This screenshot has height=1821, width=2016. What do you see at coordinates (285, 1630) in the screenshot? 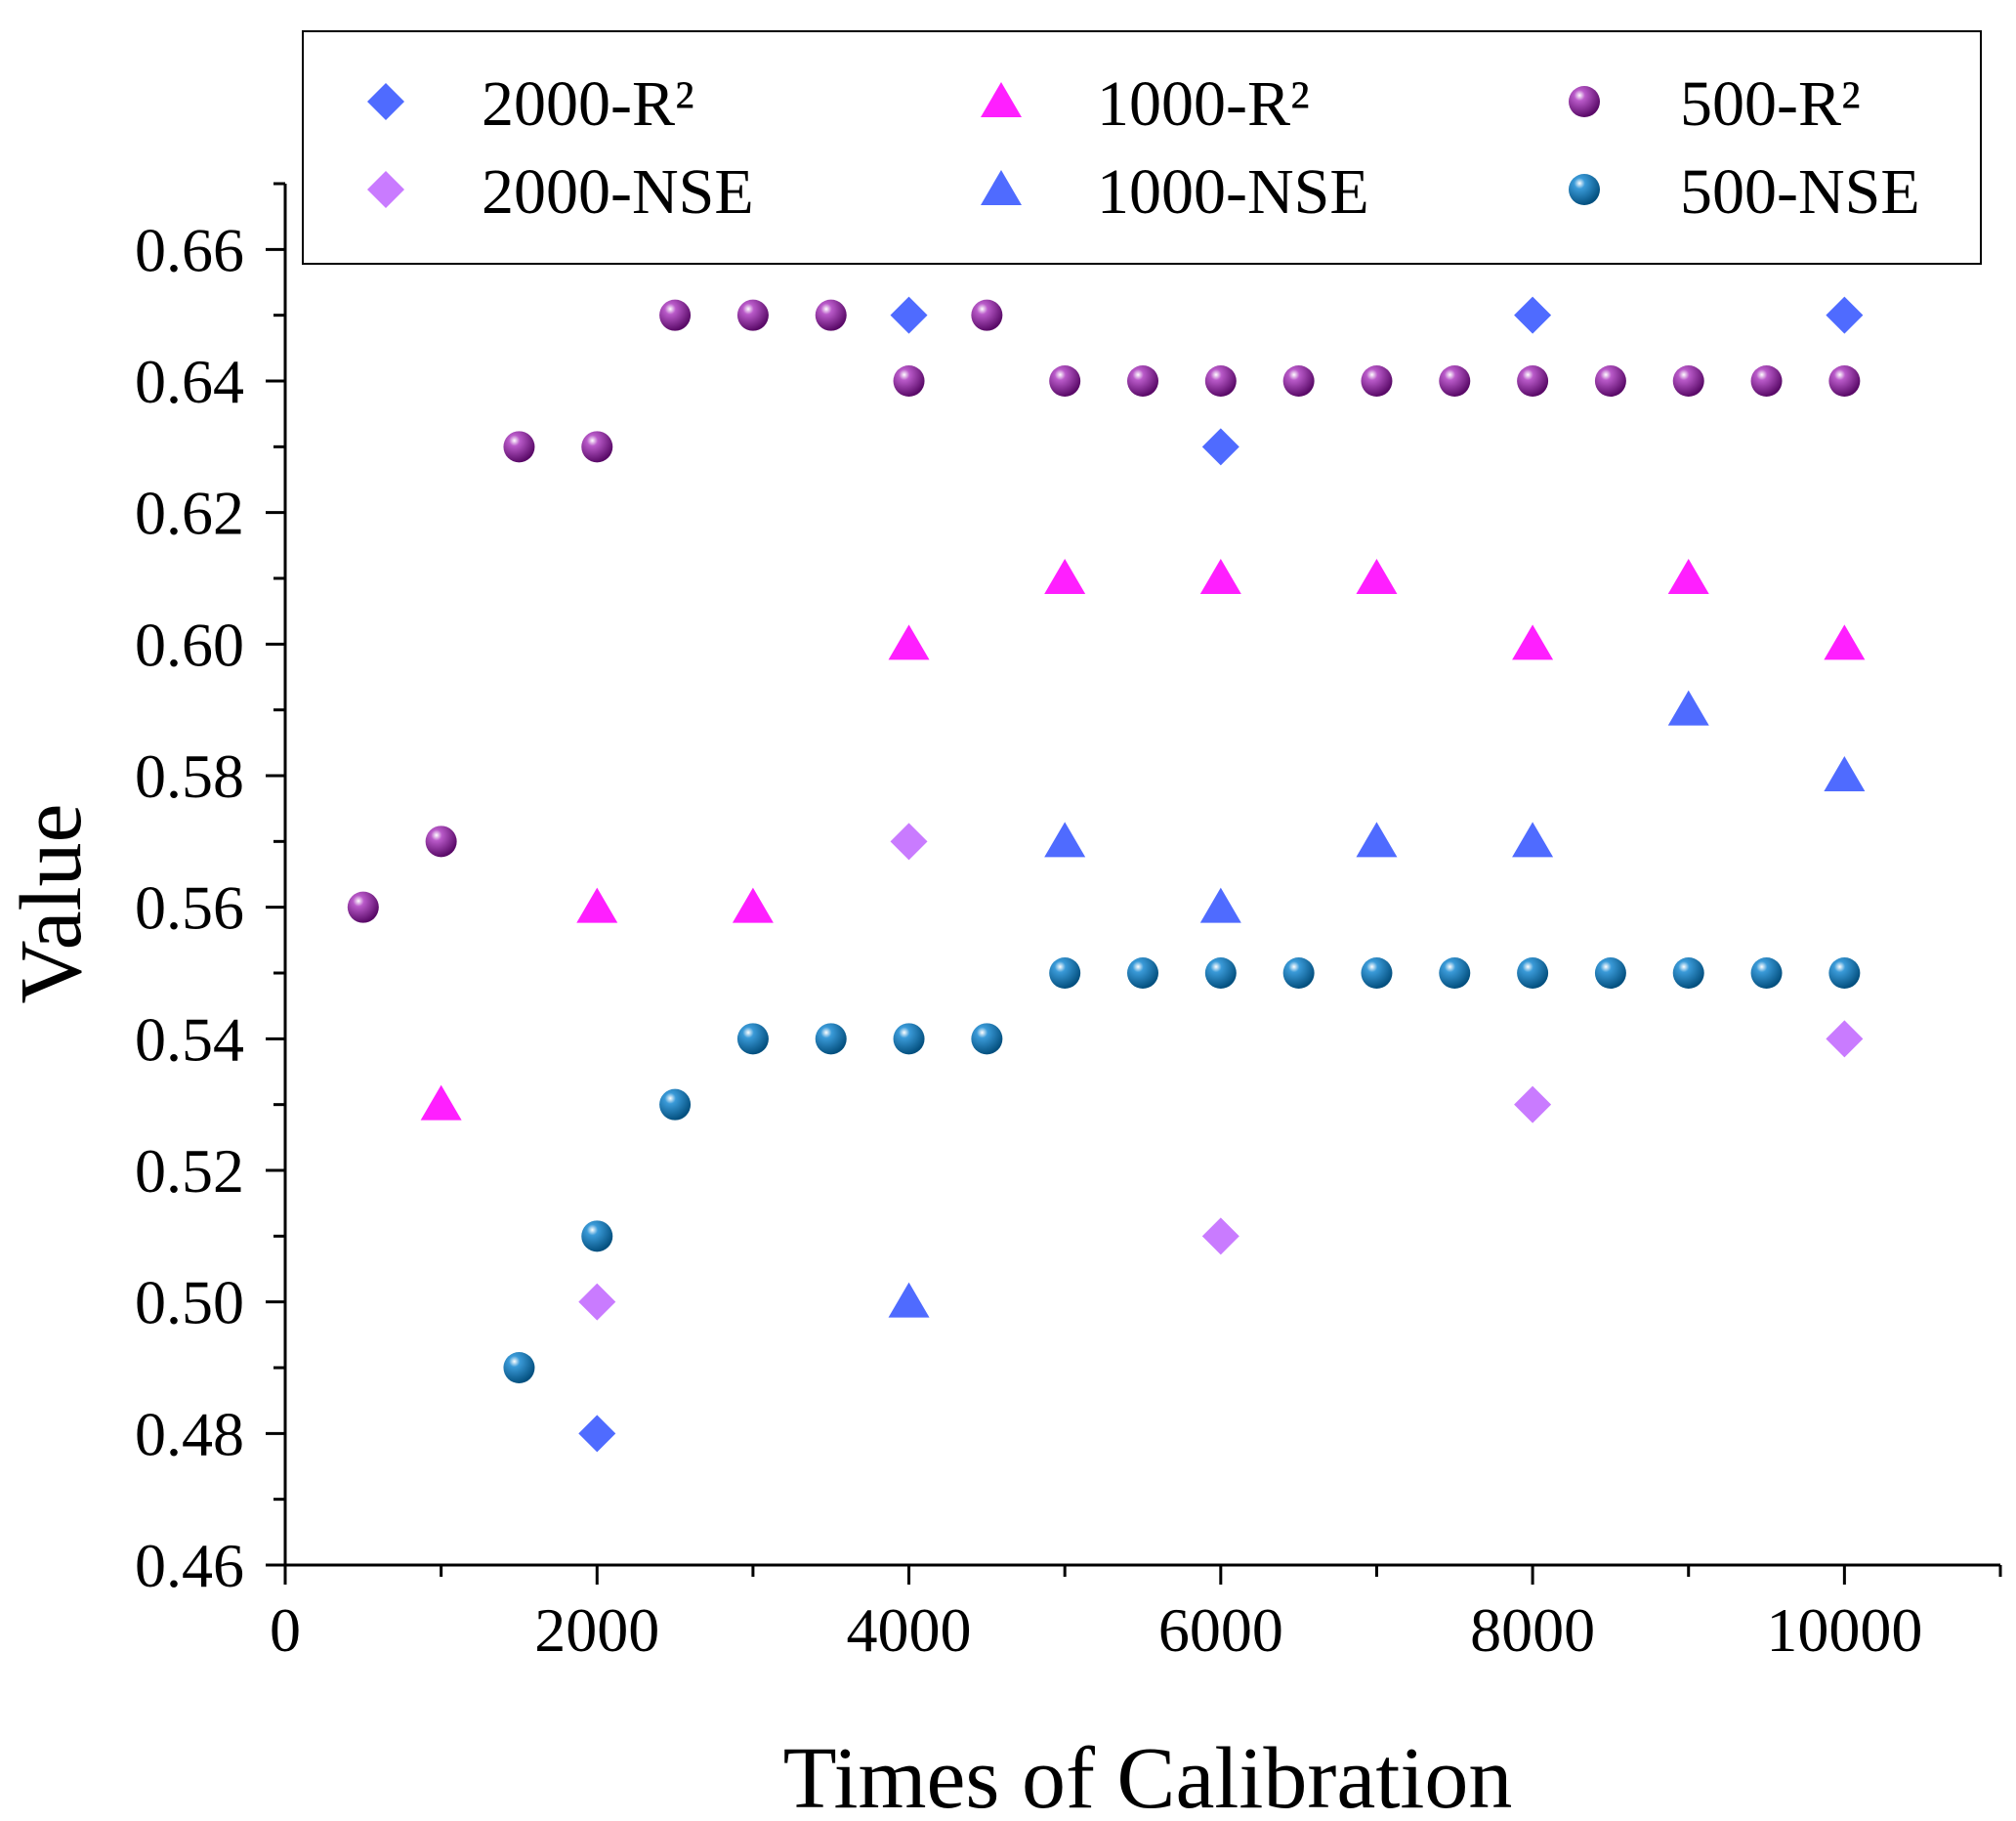
I see `x-tick-label: 0` at bounding box center [285, 1630].